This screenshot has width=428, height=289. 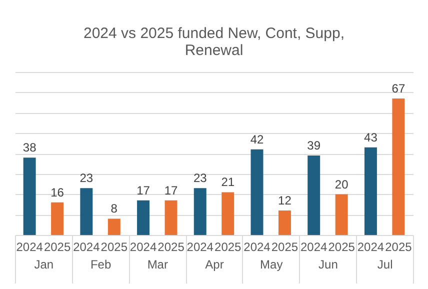 What do you see at coordinates (101, 265) in the screenshot?
I see `x-tick-label: Feb` at bounding box center [101, 265].